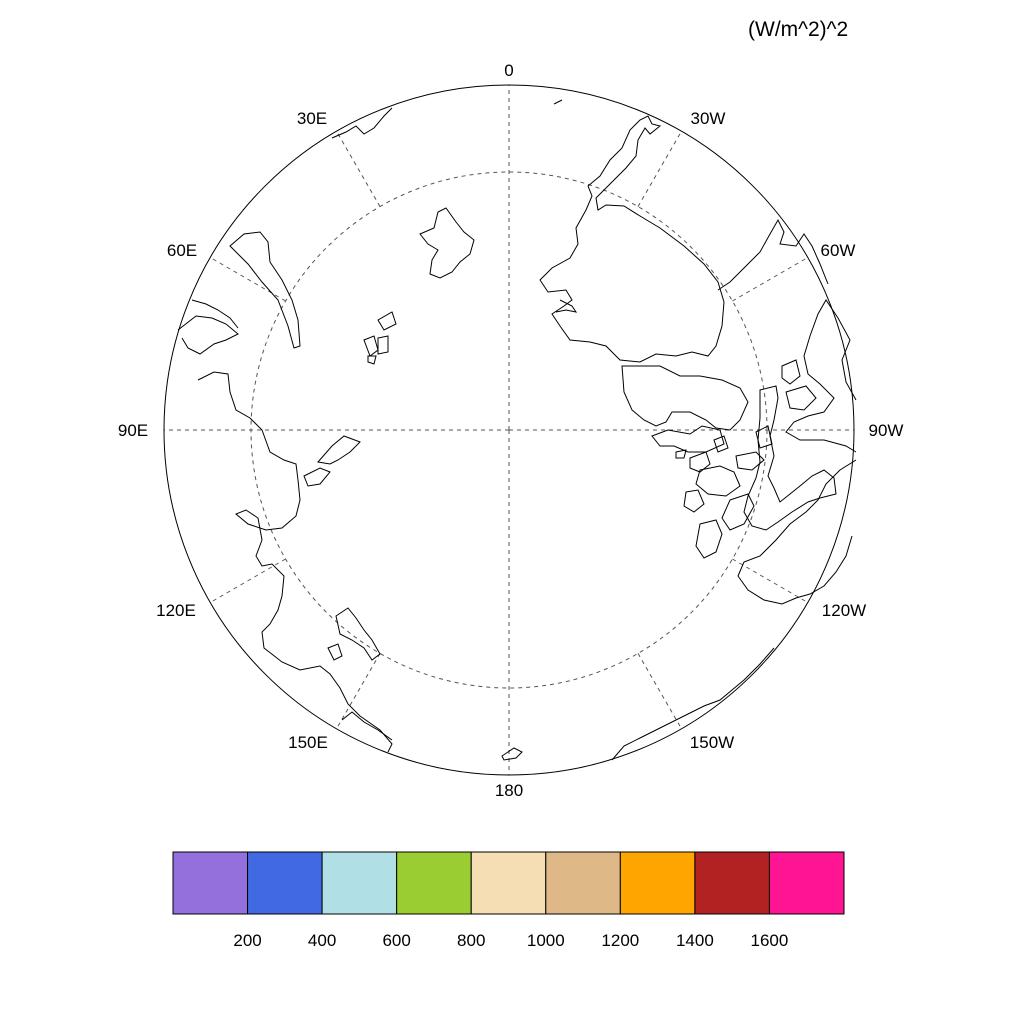 This screenshot has width=1024, height=1024. I want to click on colorbar-tick-label: 1600, so click(770, 940).